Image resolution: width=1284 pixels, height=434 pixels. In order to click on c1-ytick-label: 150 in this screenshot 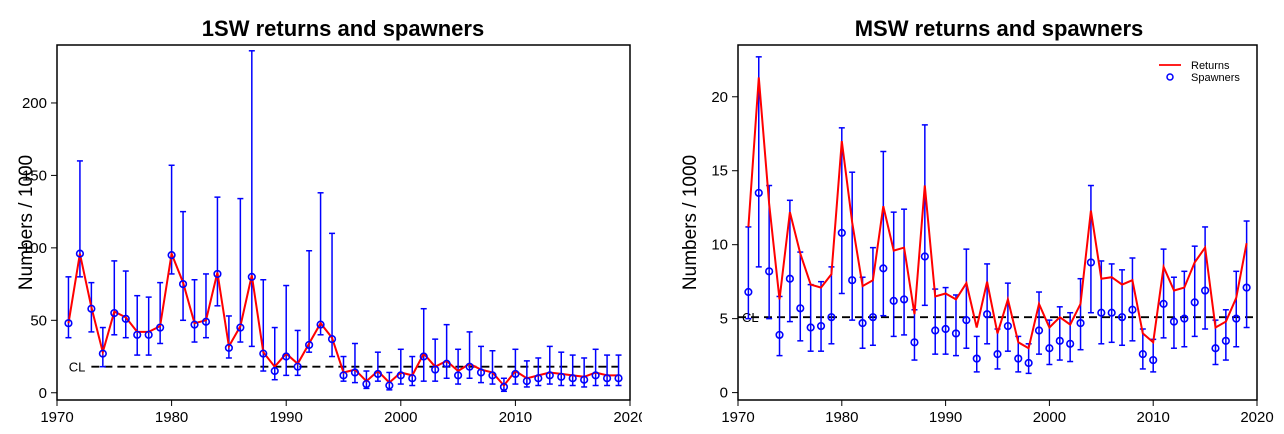, I will do `click(34, 175)`.